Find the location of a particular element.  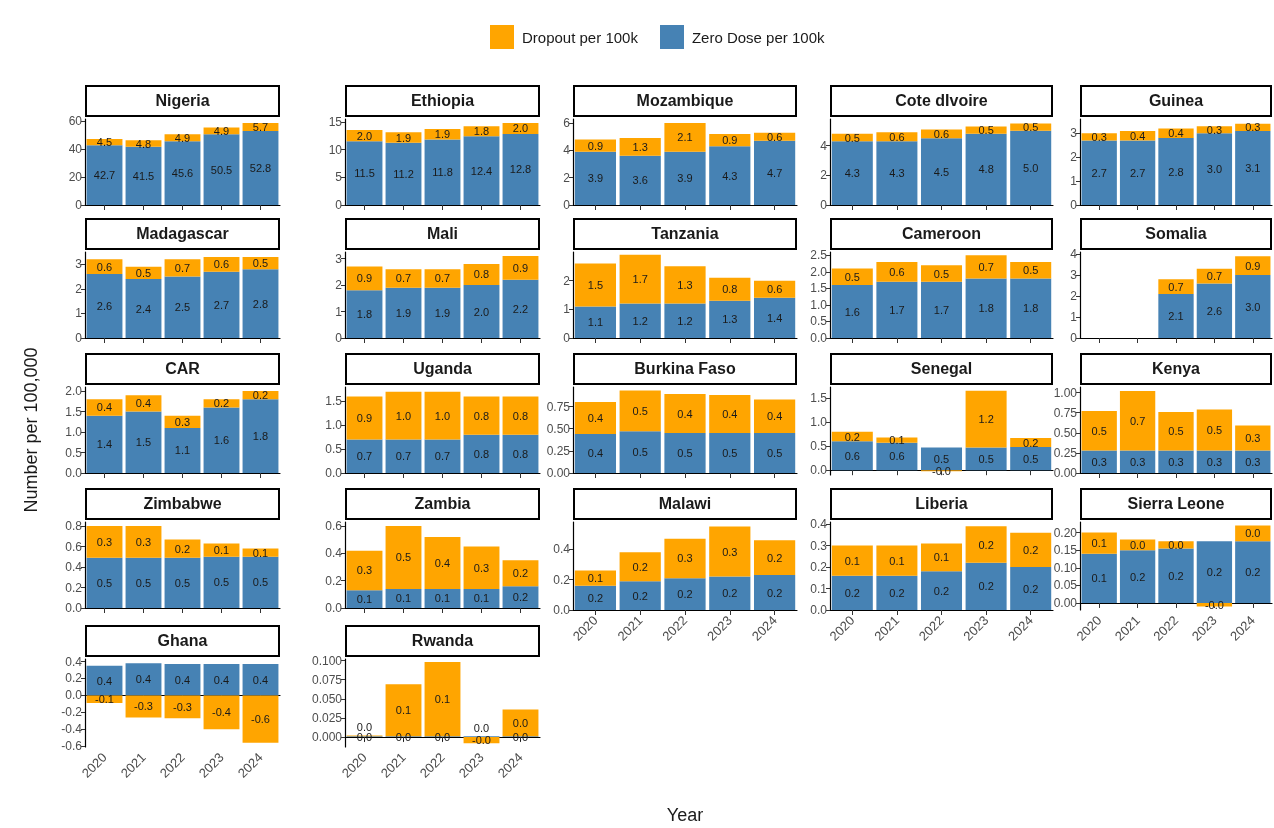

chart-title: Kenya is located at coordinates (1176, 369).